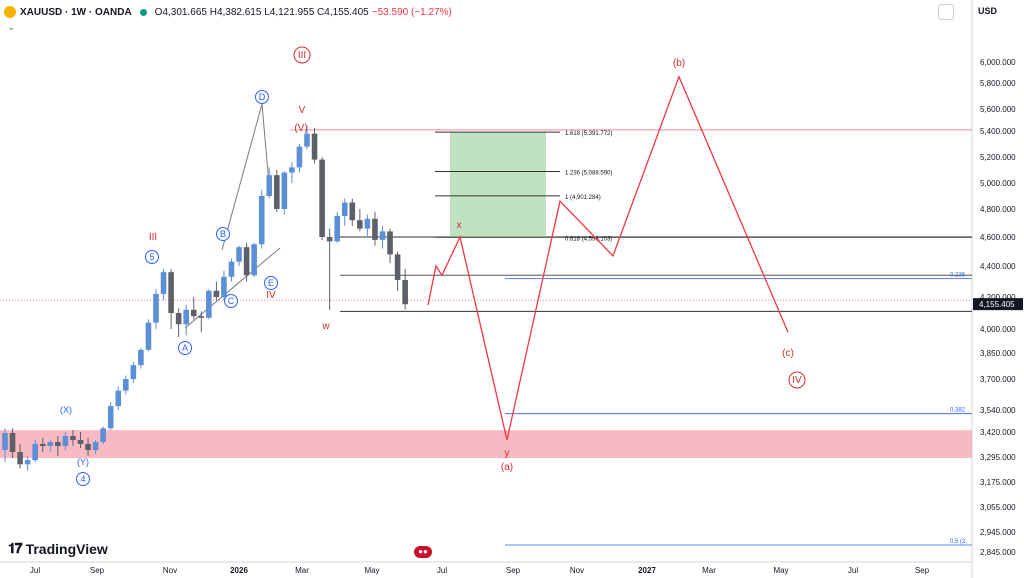 The image size is (1024, 578). I want to click on price-tick-label: 5,600.000, so click(998, 109).